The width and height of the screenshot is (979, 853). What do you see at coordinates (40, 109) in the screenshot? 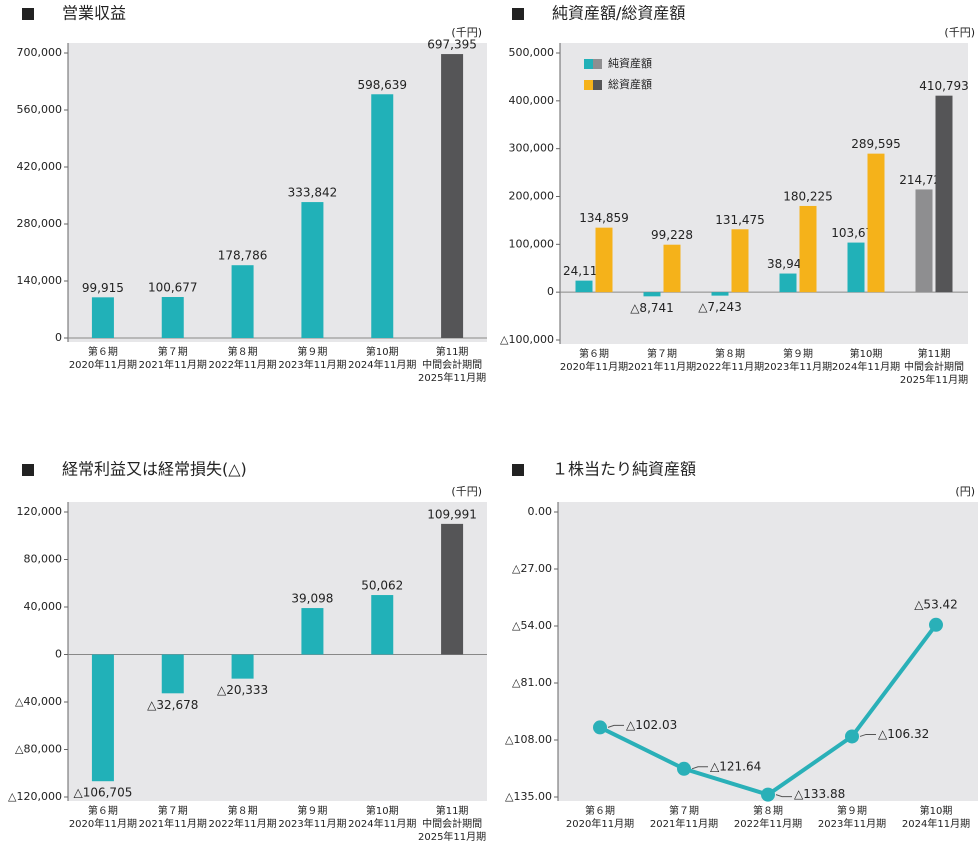
I see `y-tick-label: 560,000` at bounding box center [40, 109].